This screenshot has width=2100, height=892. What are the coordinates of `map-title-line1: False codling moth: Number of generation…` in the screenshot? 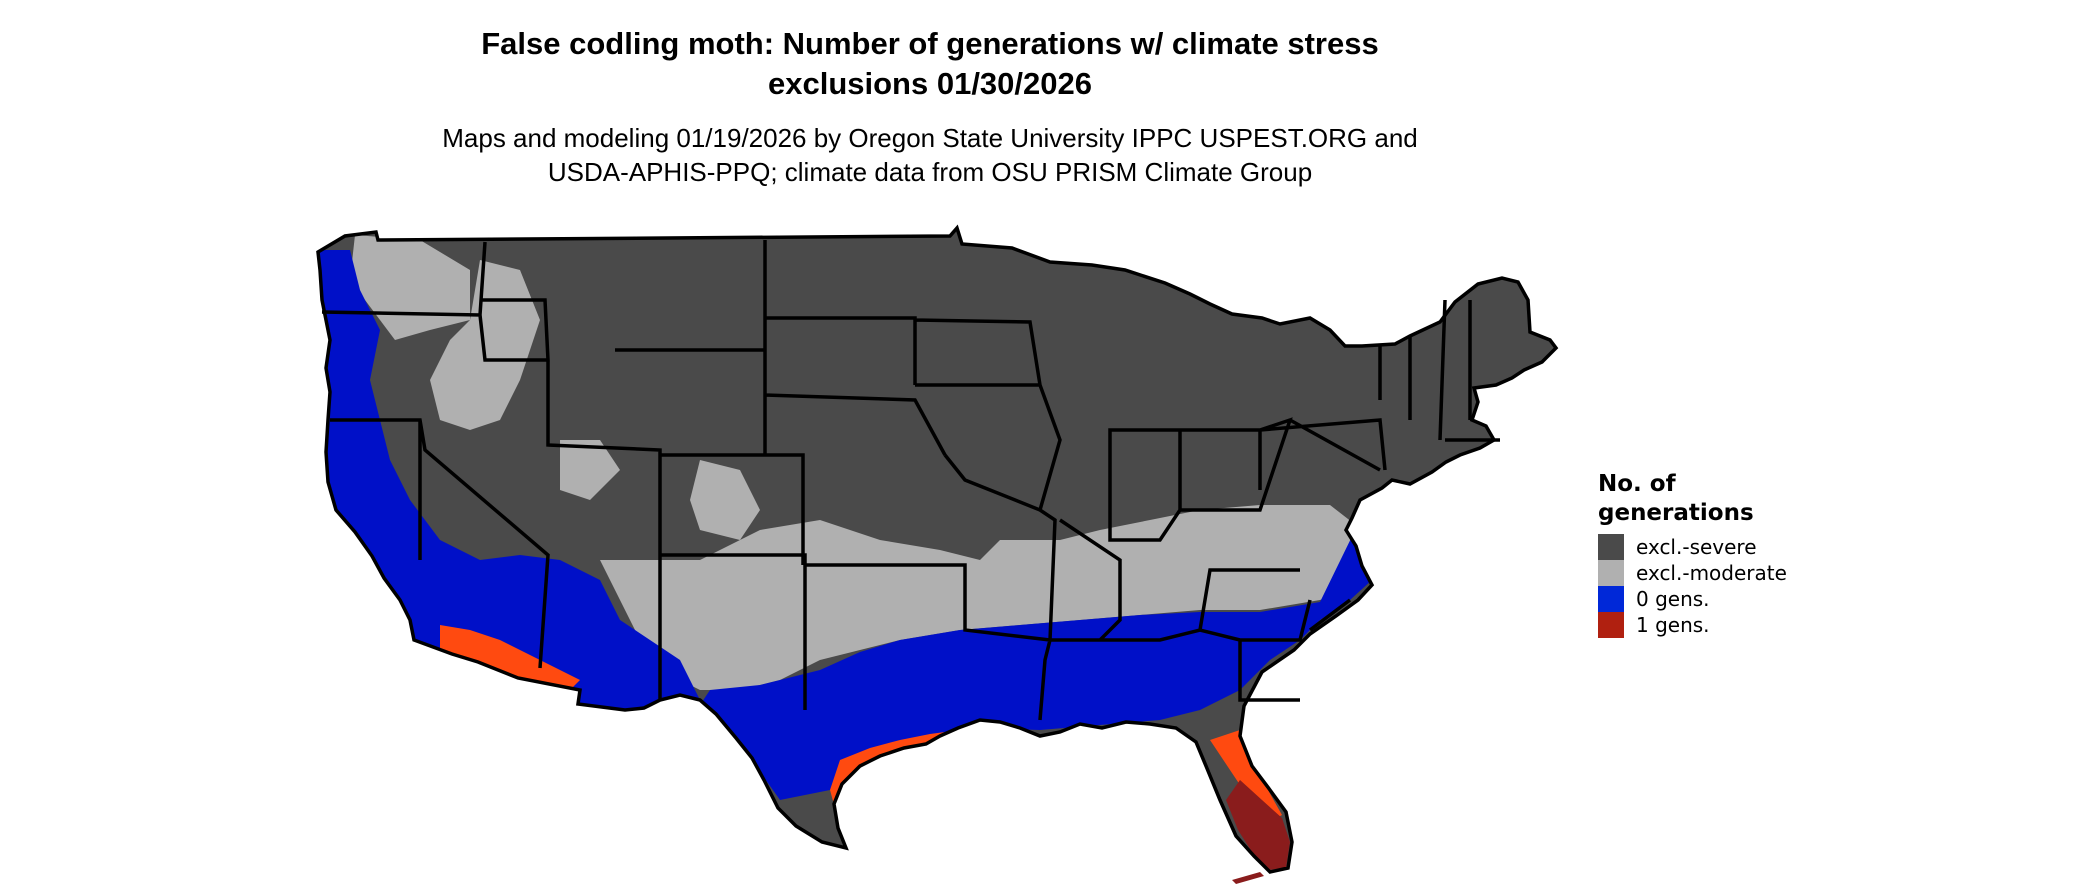 It's located at (930, 43).